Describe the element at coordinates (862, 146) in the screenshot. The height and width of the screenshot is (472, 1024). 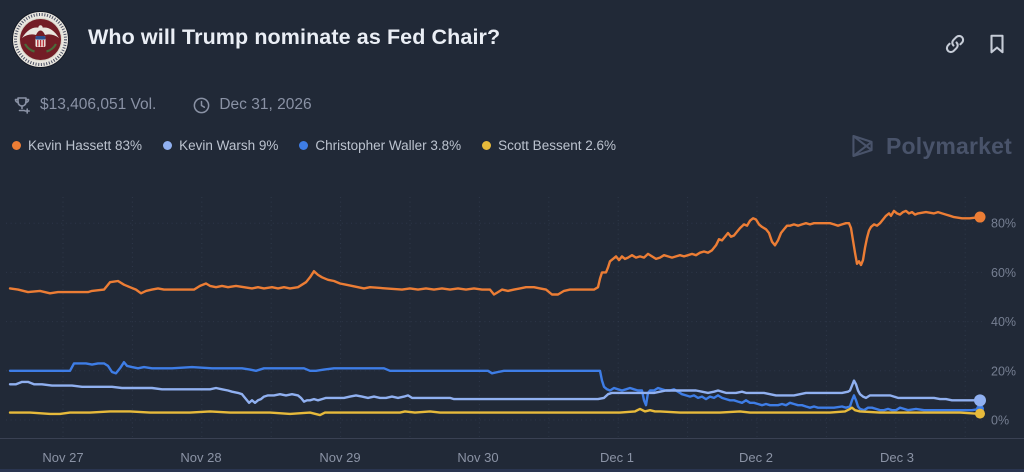
I see `polymarket-logo-icon` at that location.